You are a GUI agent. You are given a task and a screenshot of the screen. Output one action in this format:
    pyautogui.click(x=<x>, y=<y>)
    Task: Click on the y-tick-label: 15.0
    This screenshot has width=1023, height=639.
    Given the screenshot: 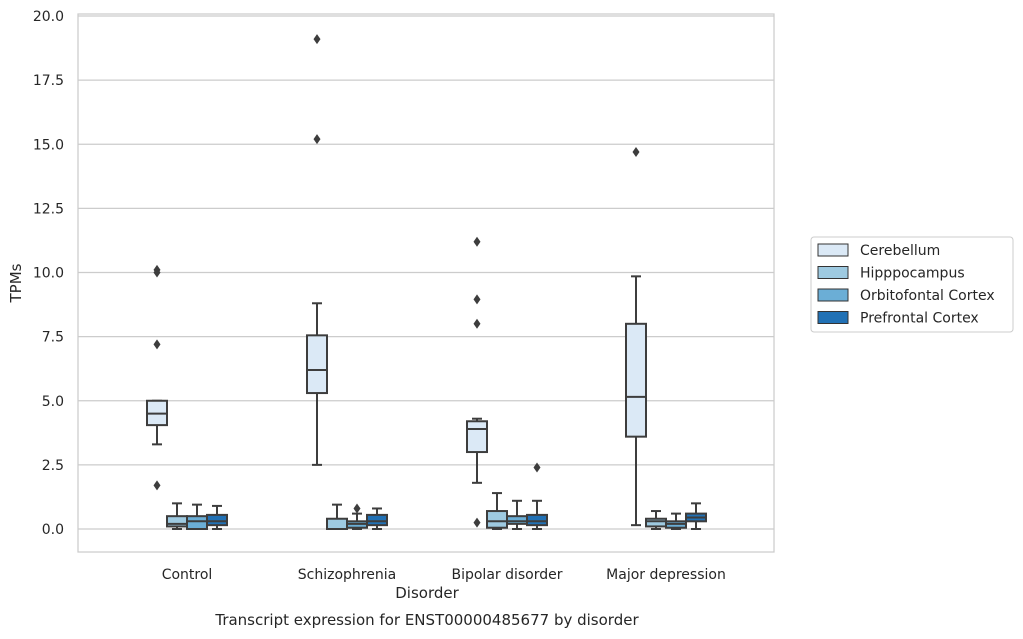 What is the action you would take?
    pyautogui.click(x=48, y=145)
    